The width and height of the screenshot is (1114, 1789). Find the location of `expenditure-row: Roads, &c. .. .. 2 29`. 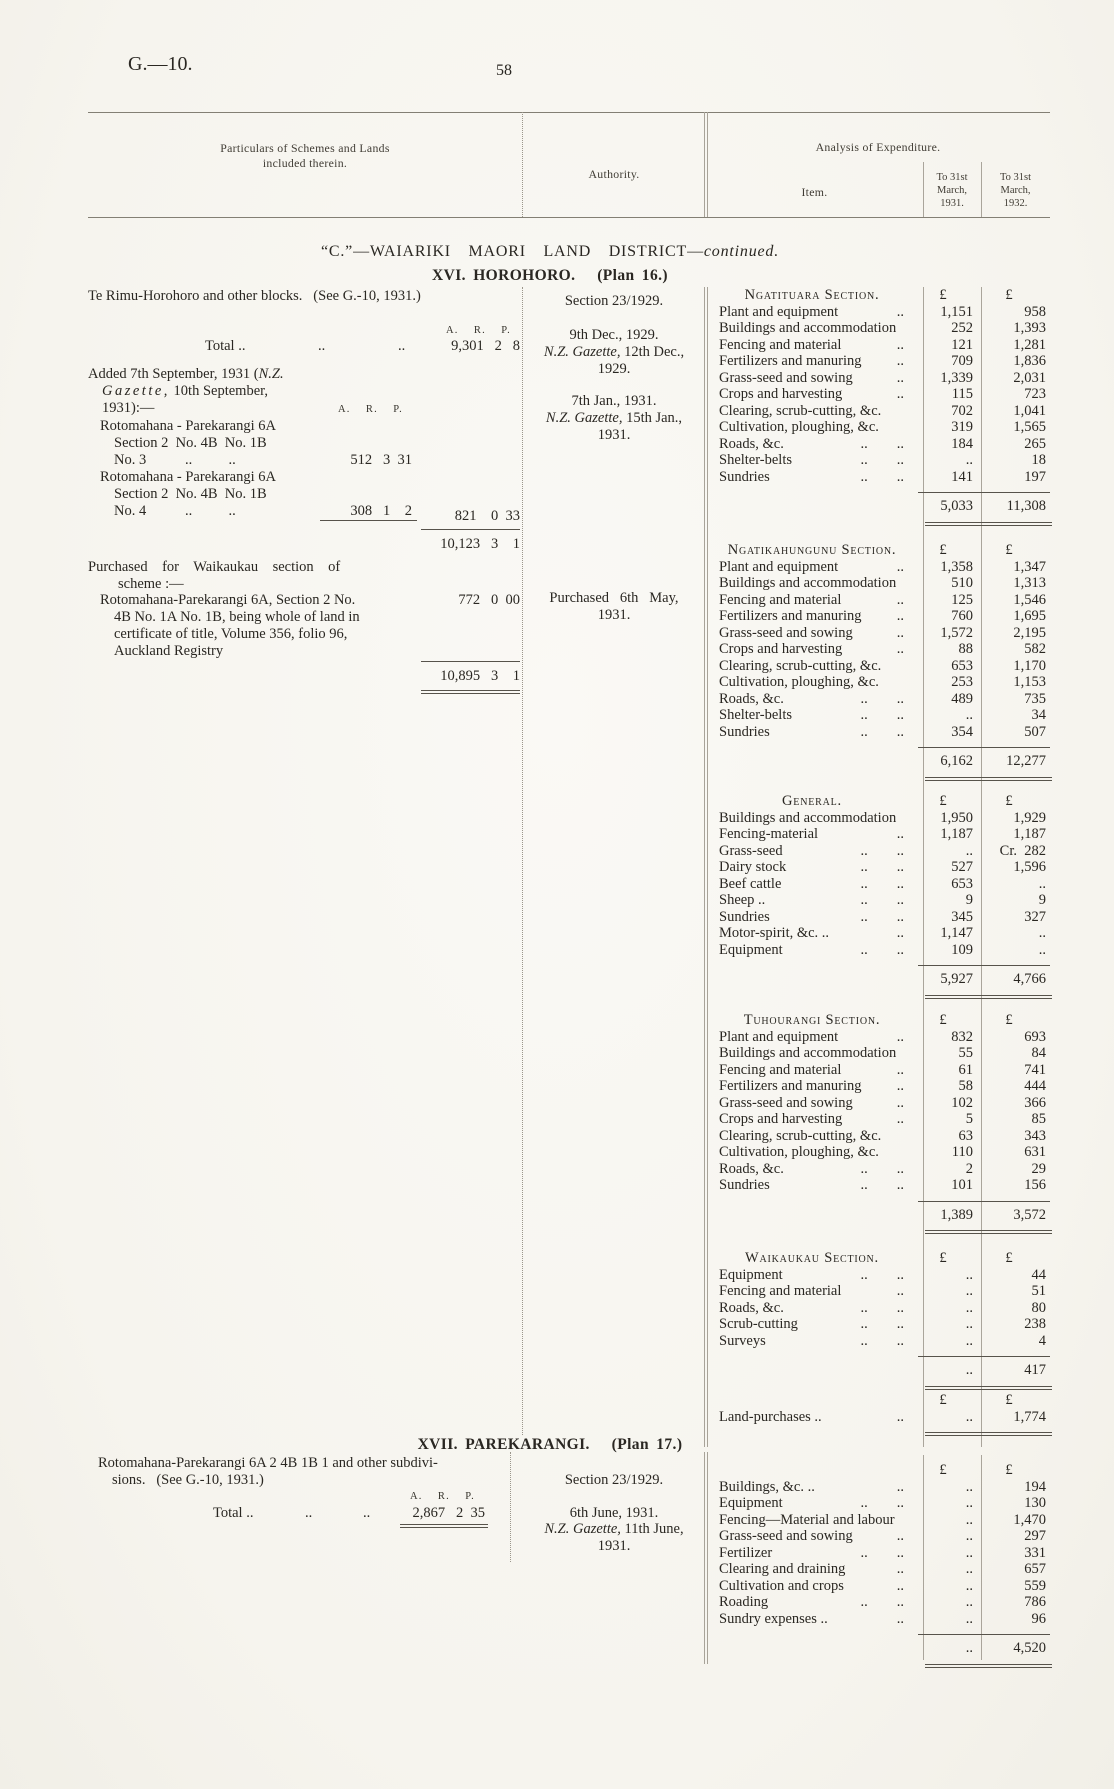

expenditure-row: Roads, &c. .. .. 2 29 is located at coordinates (878, 1169).